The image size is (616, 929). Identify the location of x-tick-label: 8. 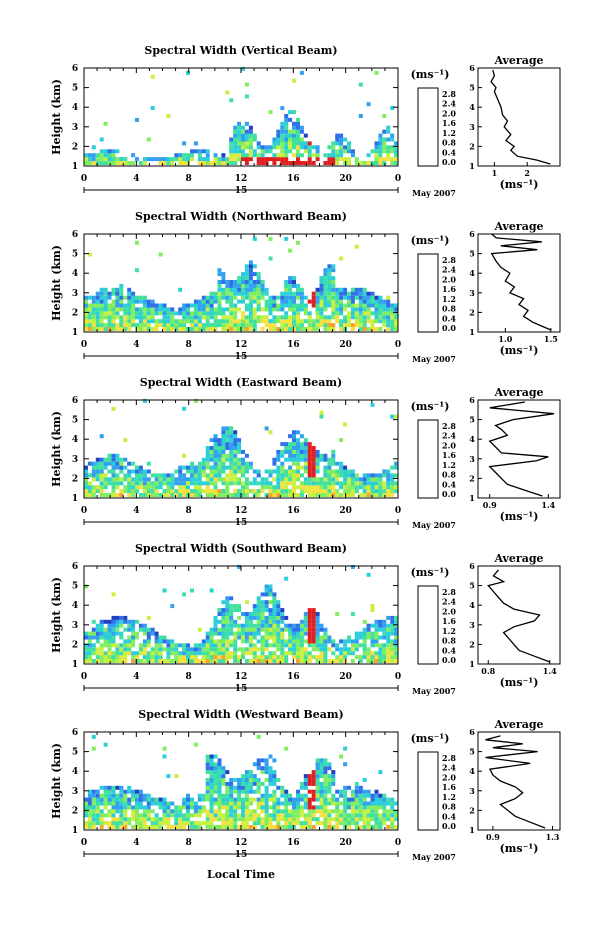
(189, 179).